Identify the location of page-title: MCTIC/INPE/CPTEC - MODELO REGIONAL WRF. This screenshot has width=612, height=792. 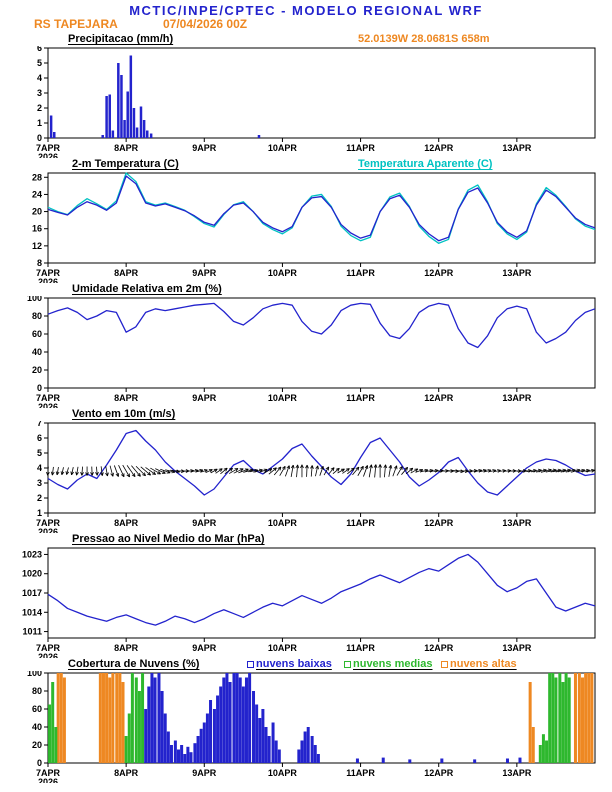
(306, 10).